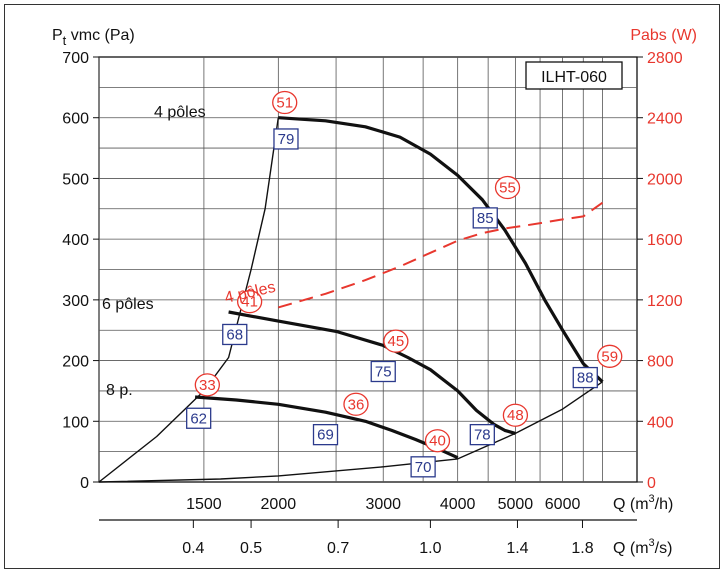 The width and height of the screenshot is (726, 575). I want to click on noise-value: 78, so click(482, 435).